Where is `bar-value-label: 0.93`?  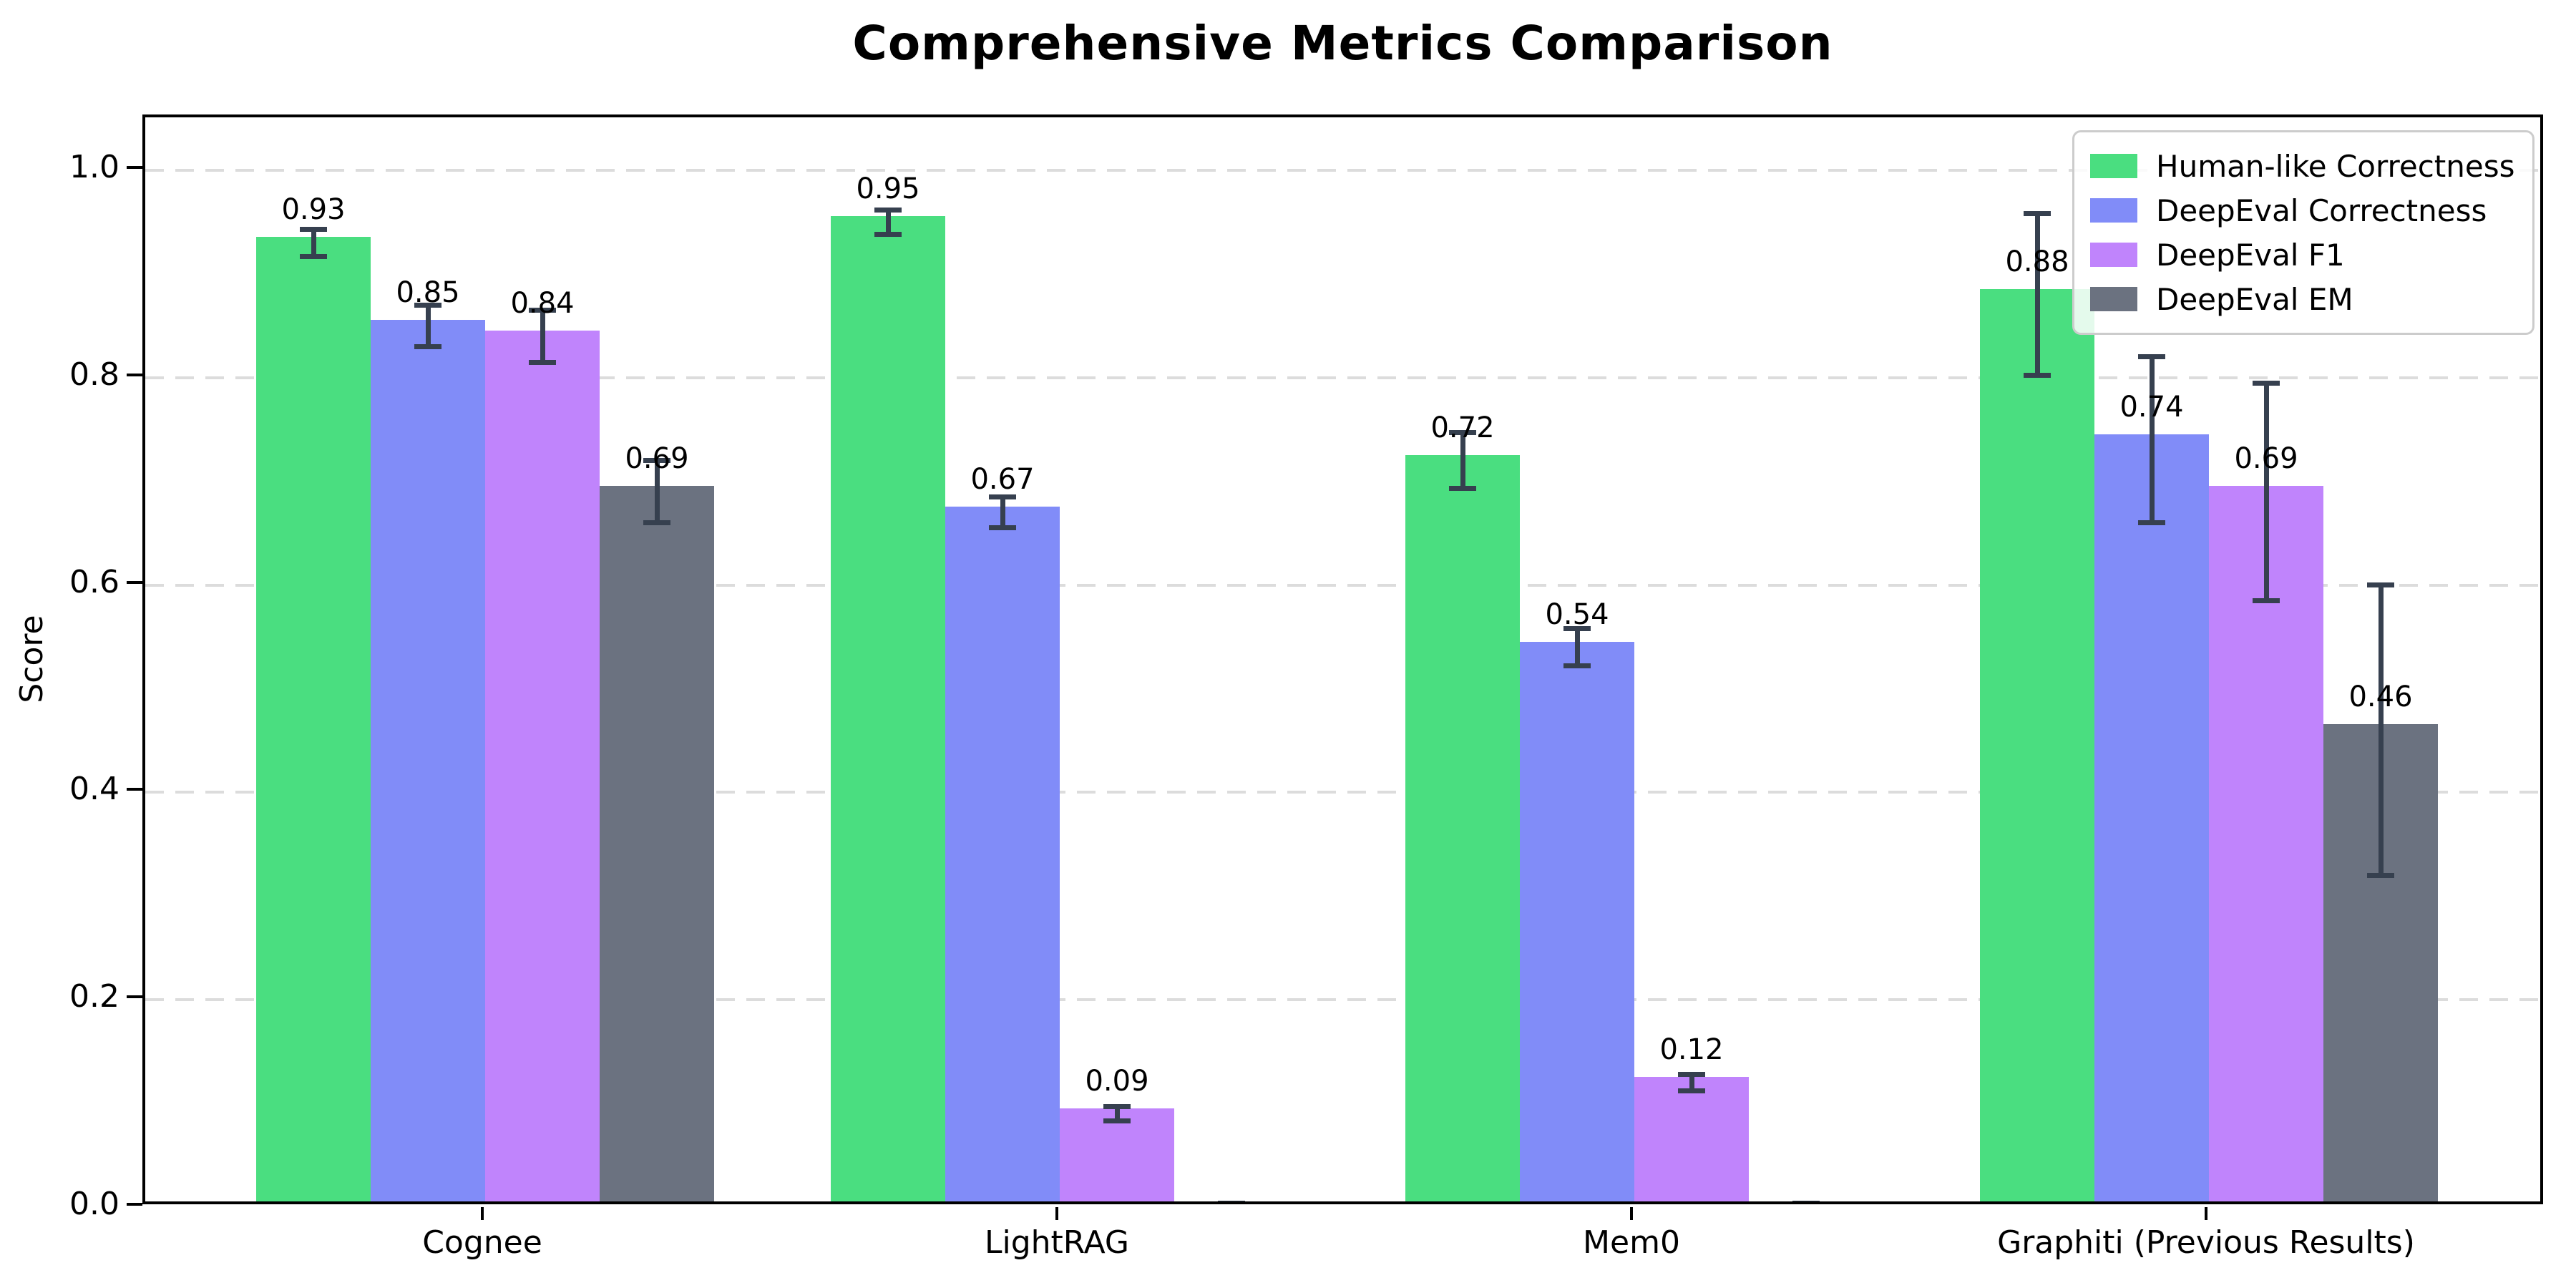
bar-value-label: 0.93 is located at coordinates (313, 210).